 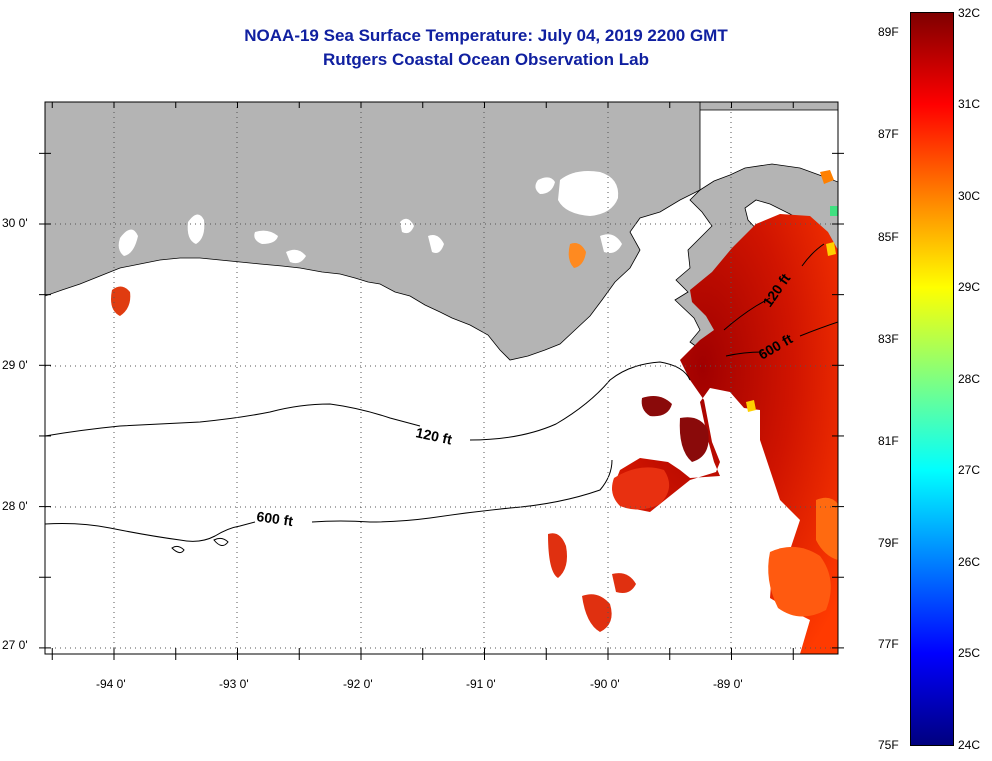 What do you see at coordinates (888, 134) in the screenshot?
I see `colorbar-f-label: 87F` at bounding box center [888, 134].